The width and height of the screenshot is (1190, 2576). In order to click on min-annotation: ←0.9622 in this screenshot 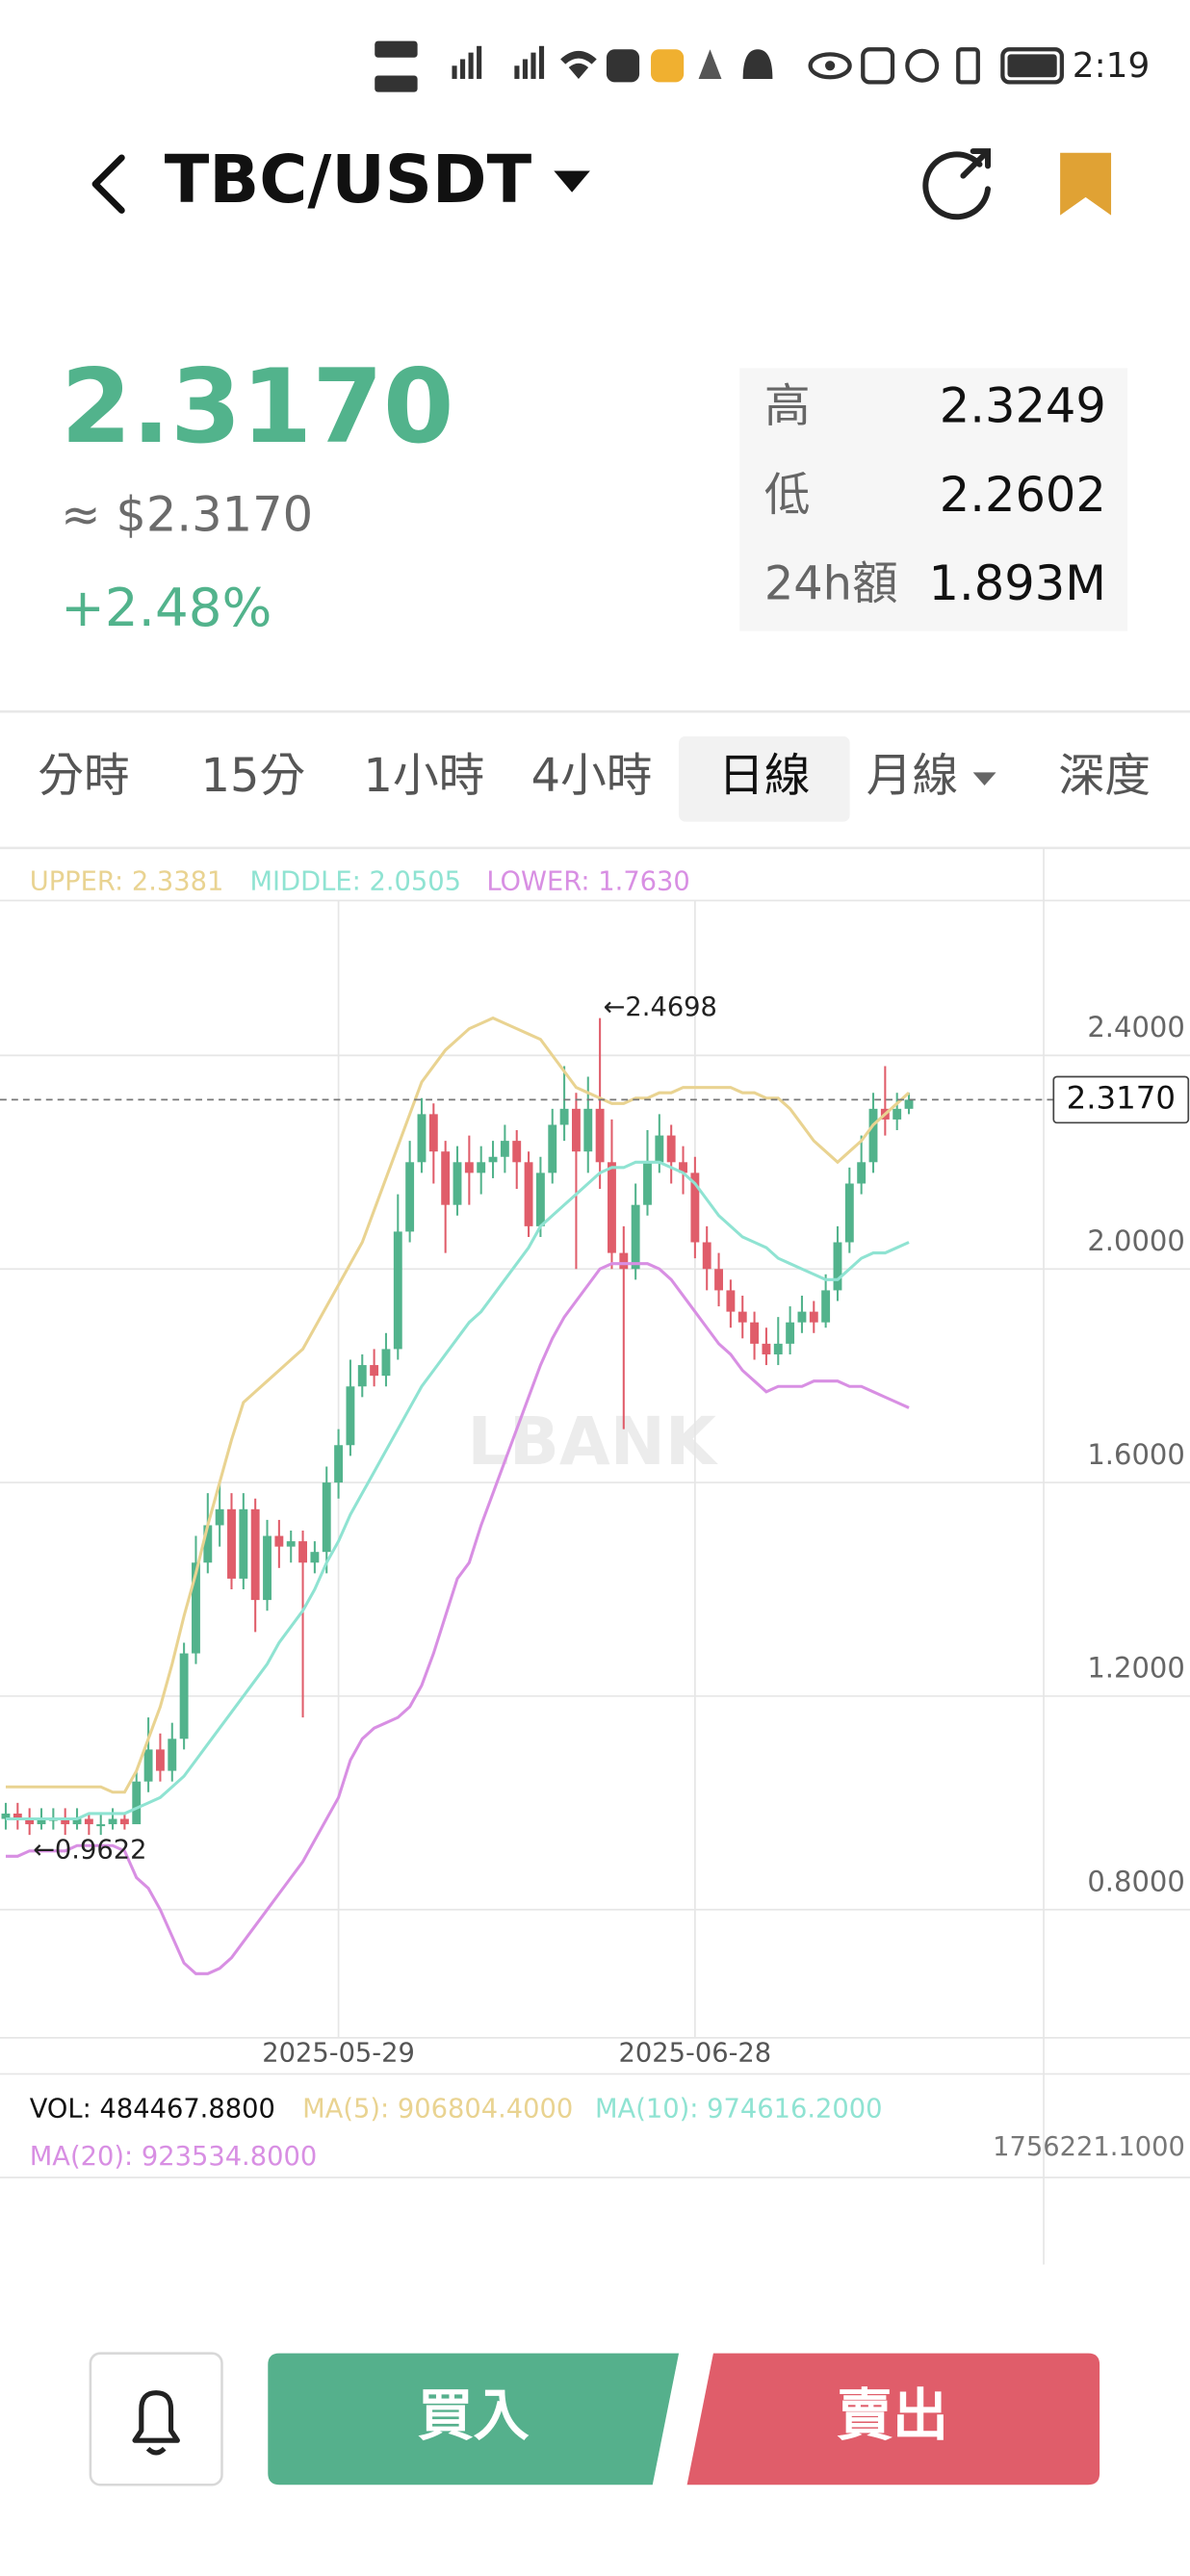, I will do `click(90, 1851)`.